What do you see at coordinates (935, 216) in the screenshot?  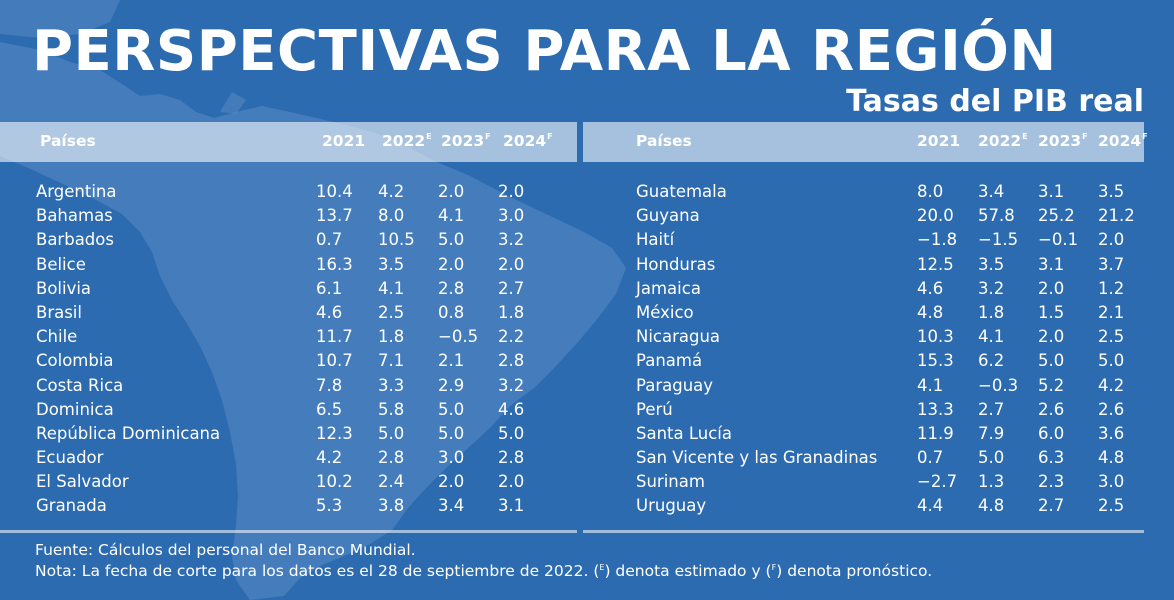 I see `value-cell: 20.0` at bounding box center [935, 216].